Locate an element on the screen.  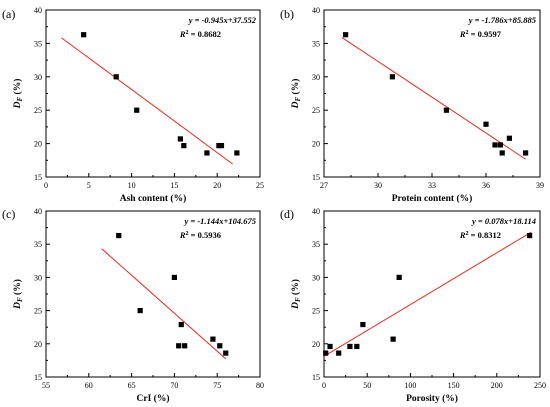
regression-equation: y = -1.144x+104.675 is located at coordinates (219, 221).